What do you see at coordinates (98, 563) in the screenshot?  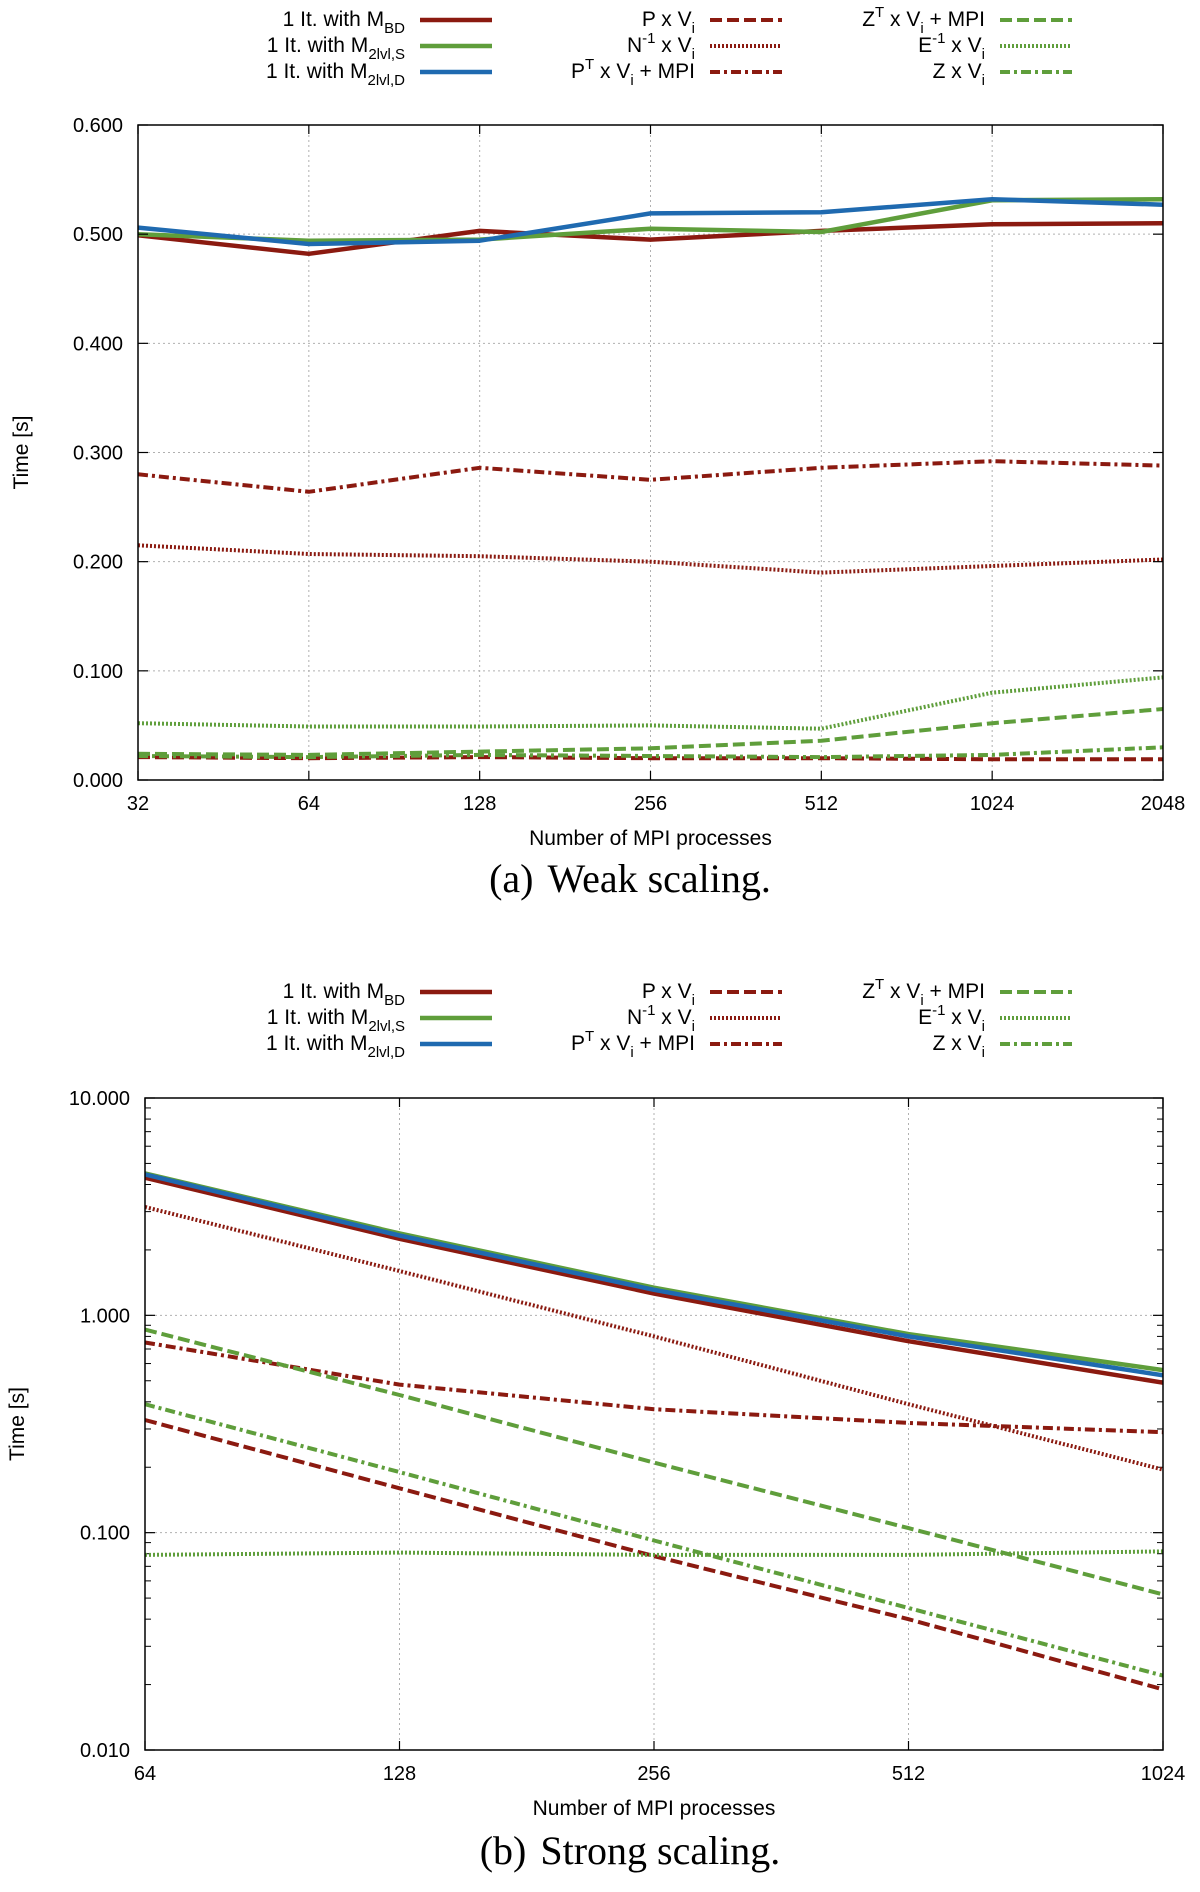 I see `y-tick-label: 0.200` at bounding box center [98, 563].